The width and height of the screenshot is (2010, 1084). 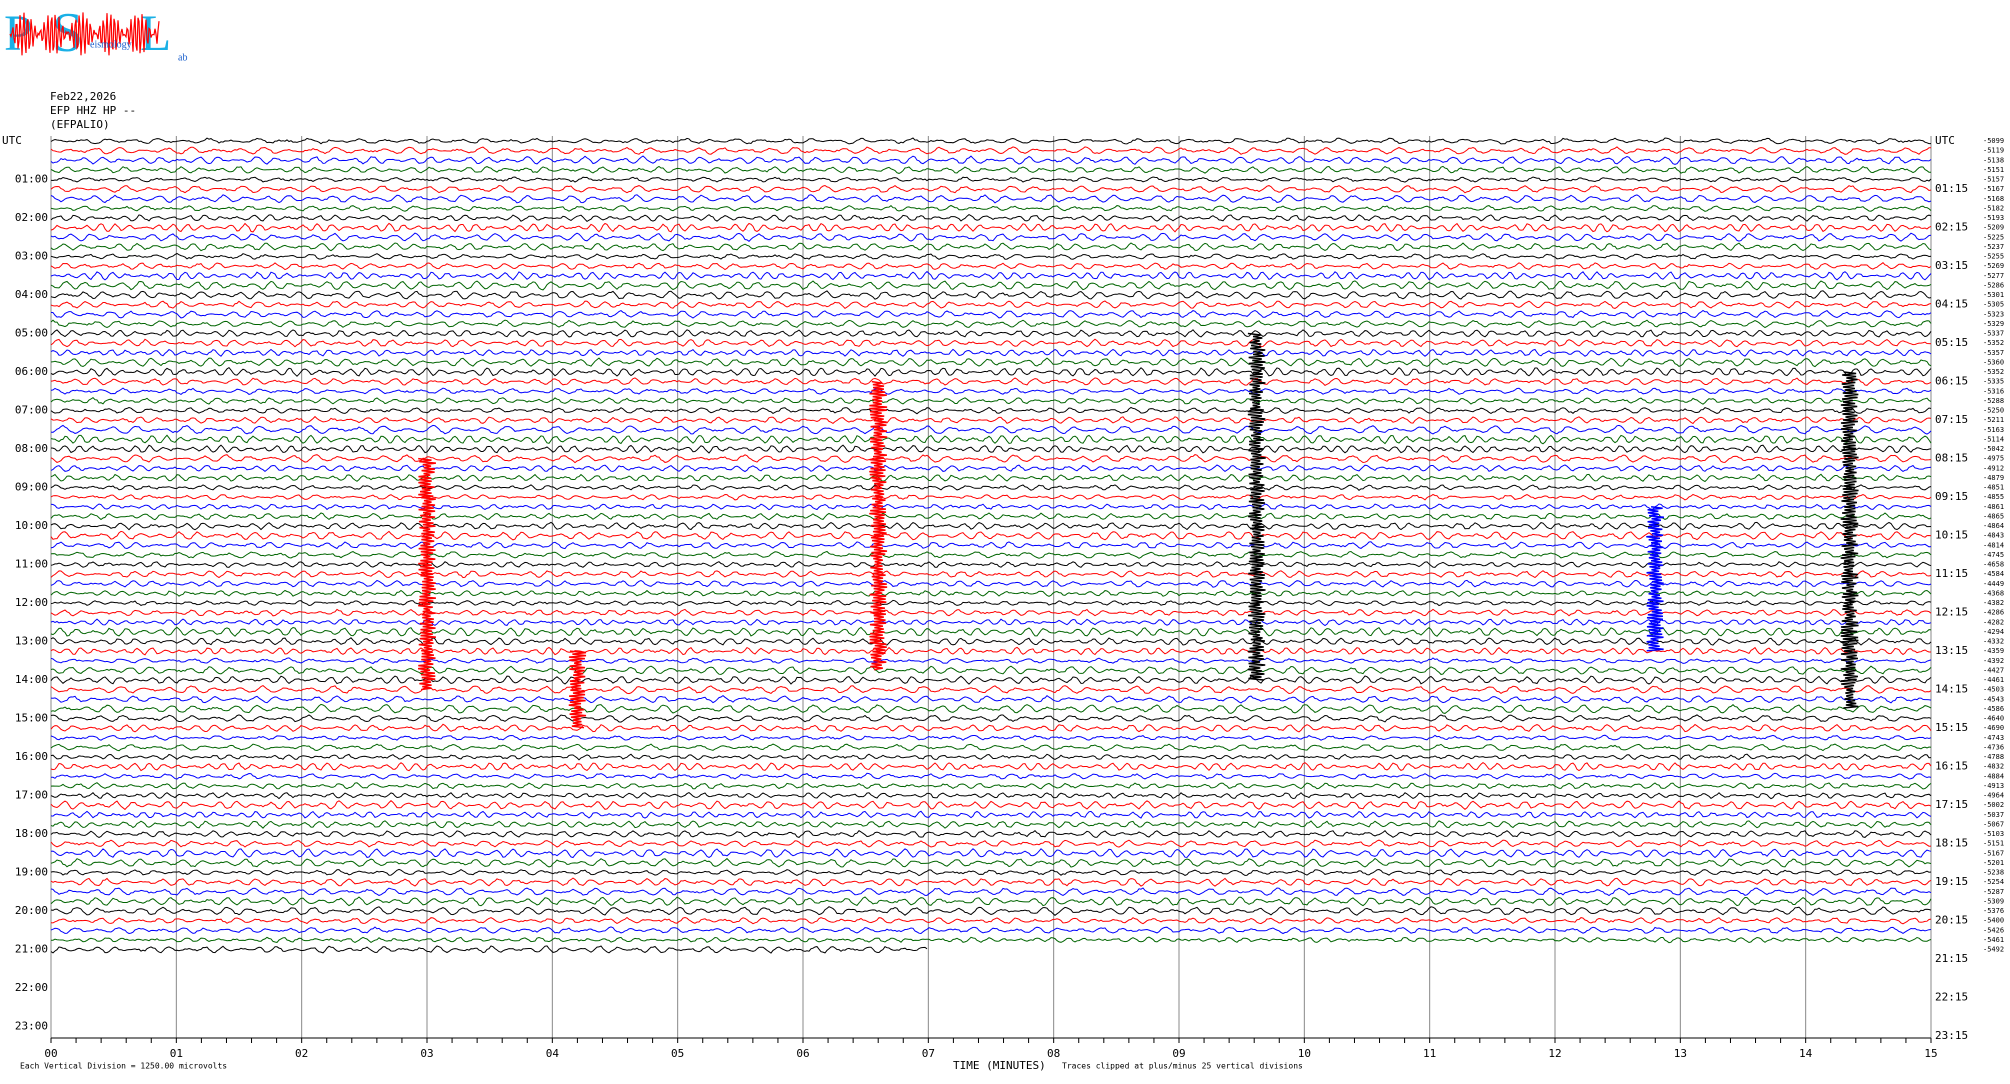 What do you see at coordinates (1993, 257) in the screenshot?
I see `row-label: -5255` at bounding box center [1993, 257].